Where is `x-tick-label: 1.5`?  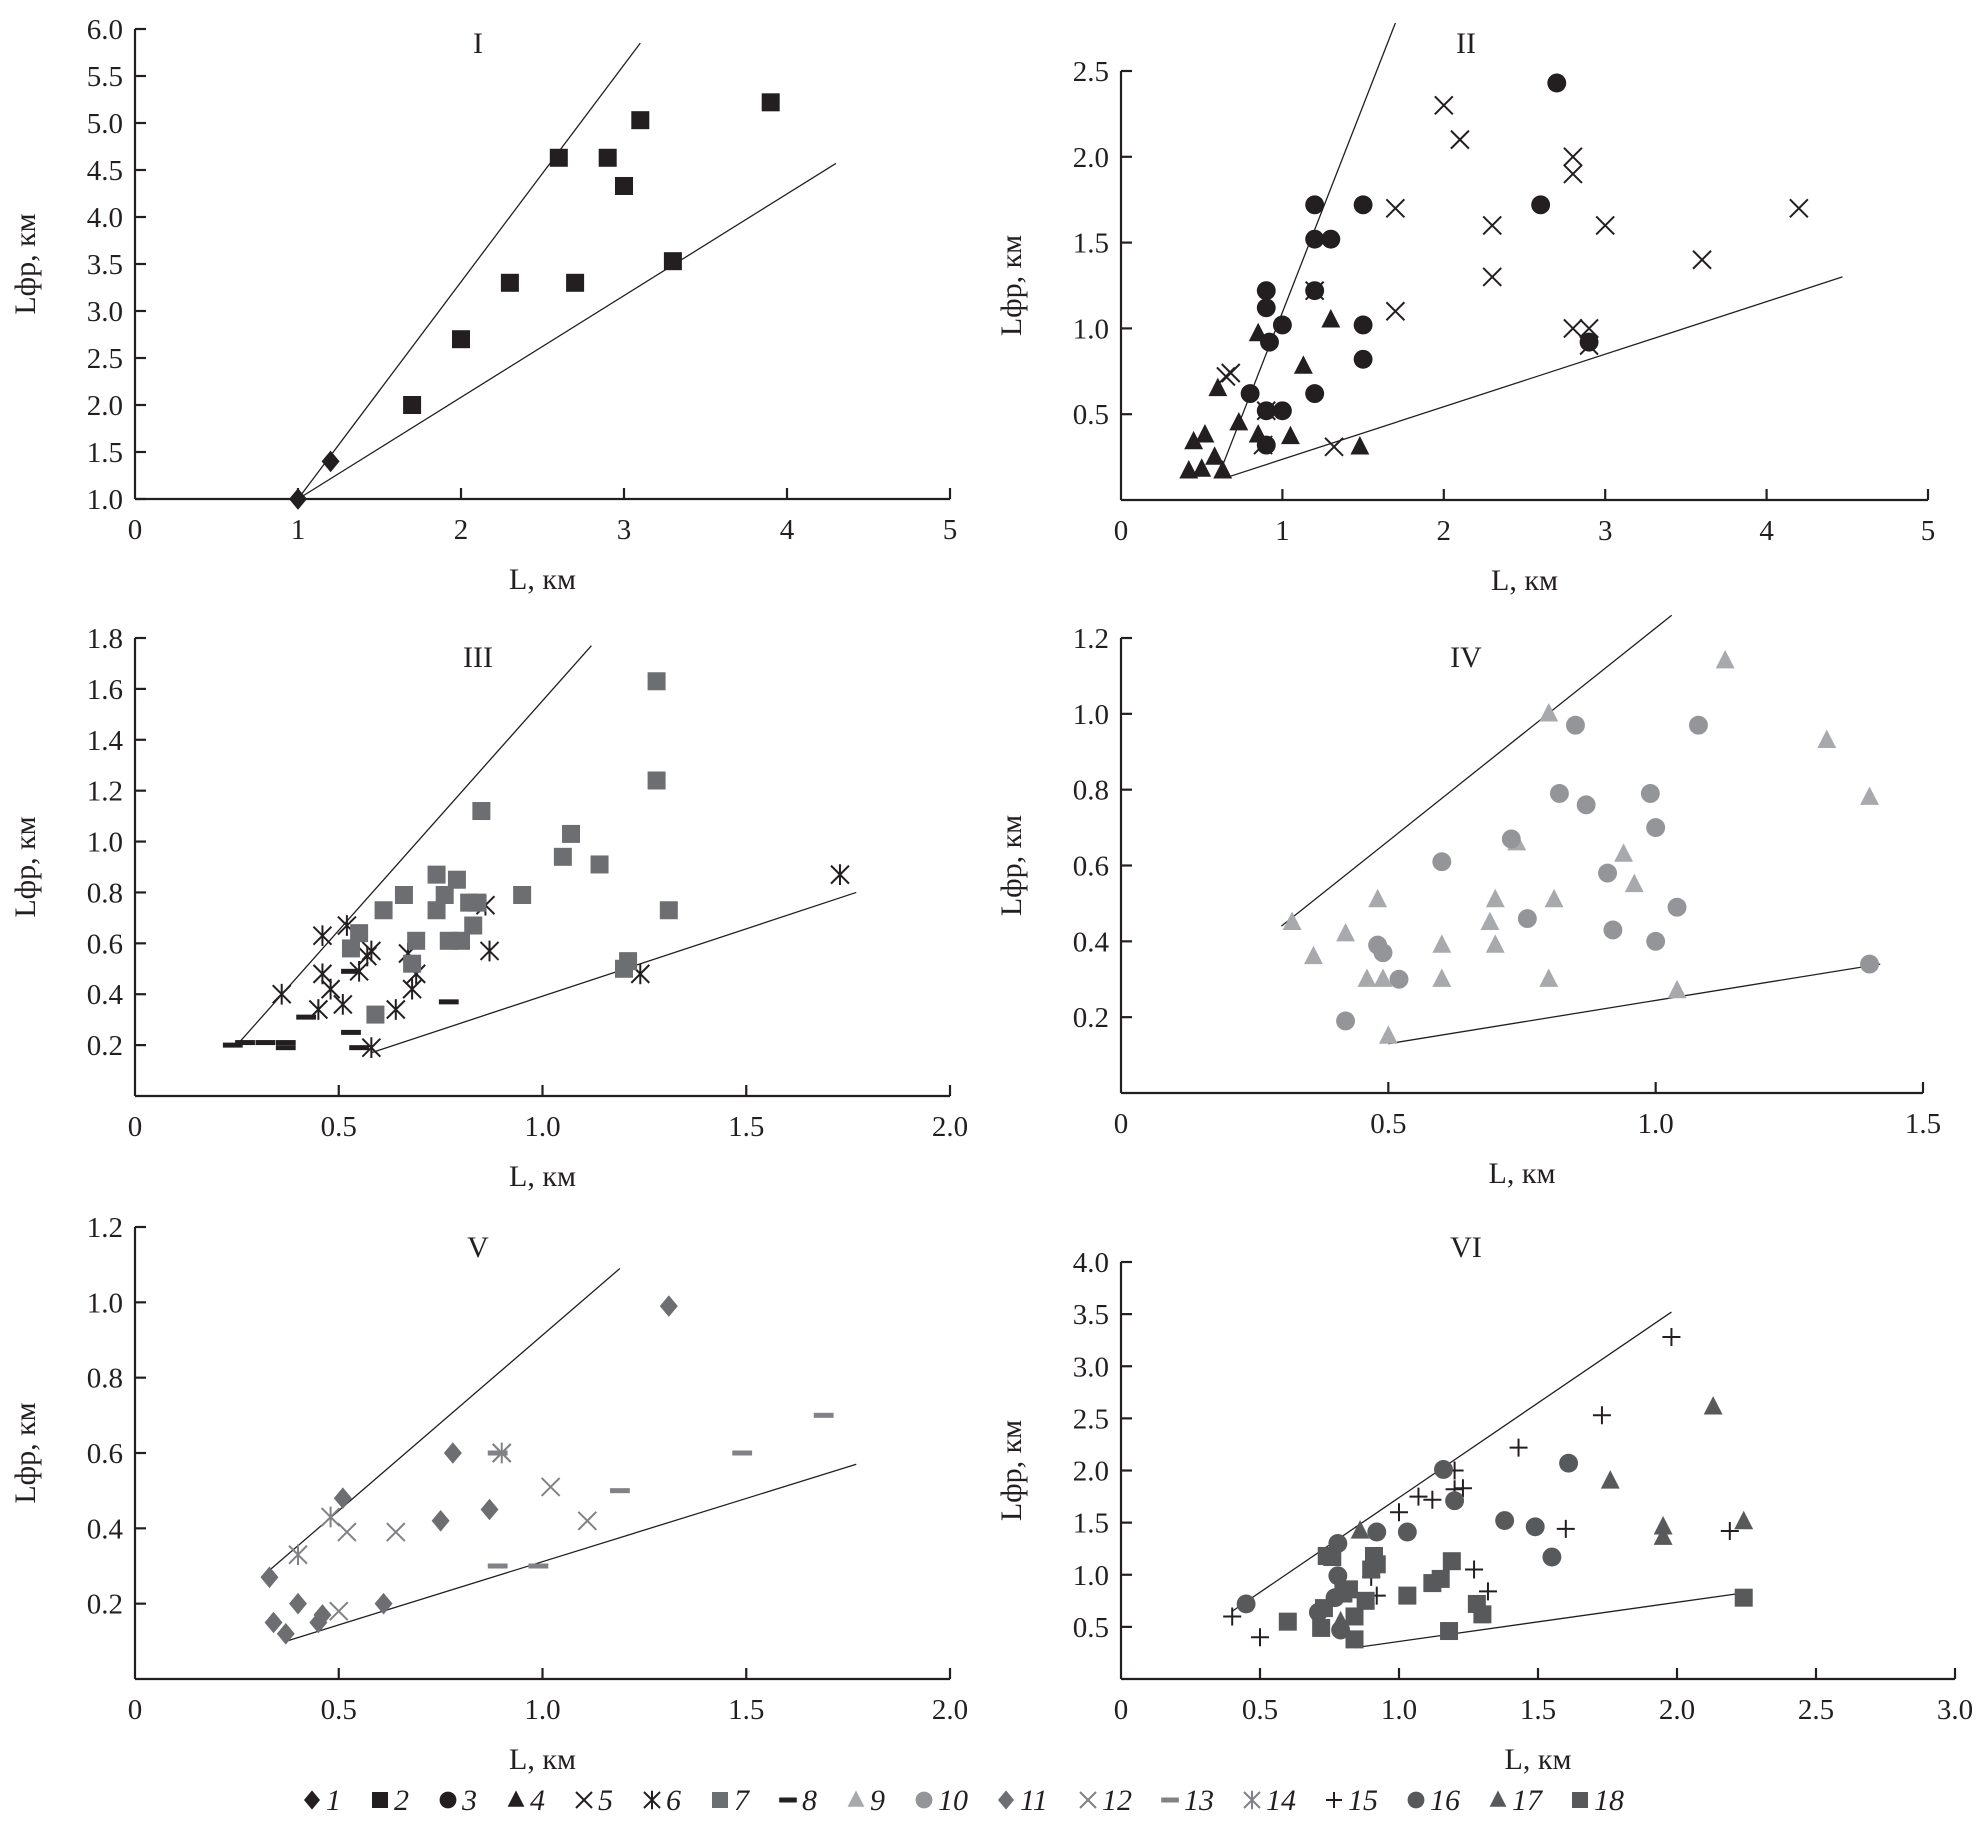
x-tick-label: 1.5 is located at coordinates (746, 1710).